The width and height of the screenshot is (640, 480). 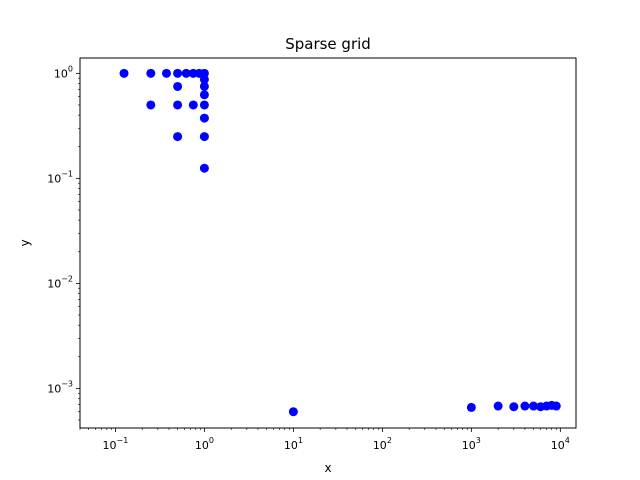 I want to click on x-tick-label: 10¹, so click(x=293, y=444).